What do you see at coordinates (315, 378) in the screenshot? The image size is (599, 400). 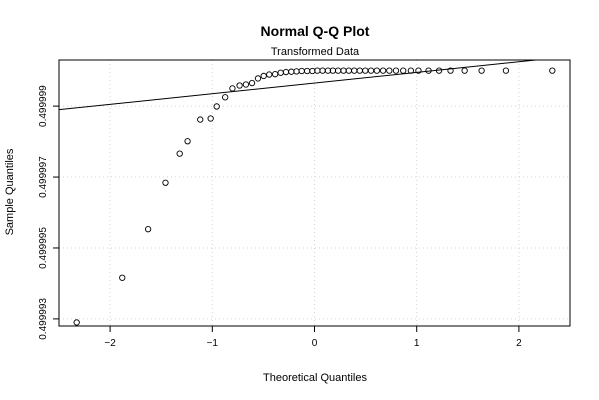 I see `x-axis-label: Theoretical Quantiles` at bounding box center [315, 378].